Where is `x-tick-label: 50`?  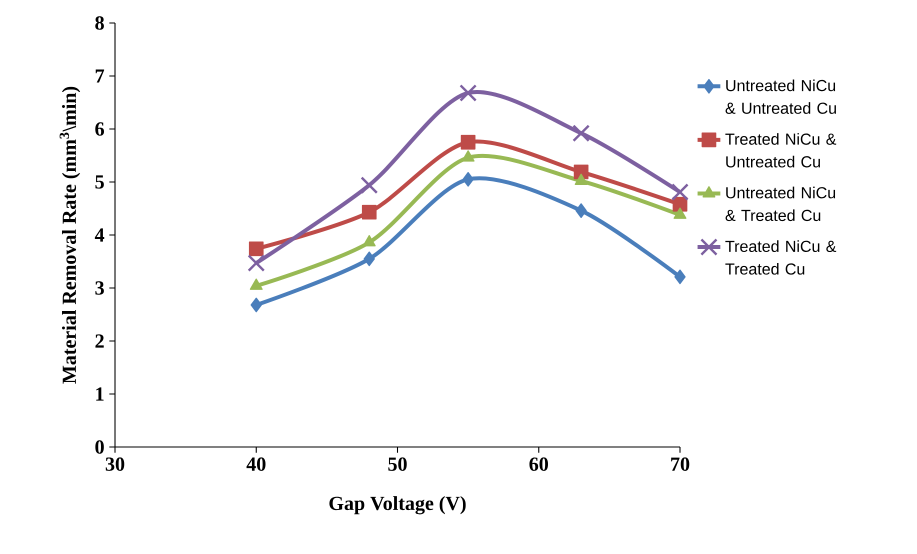
x-tick-label: 50 is located at coordinates (397, 464).